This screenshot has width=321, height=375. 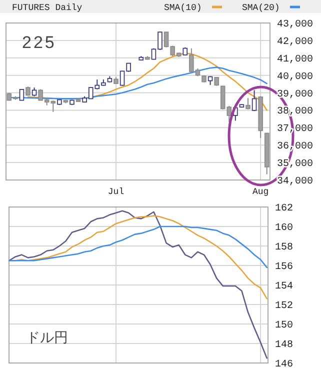 I want to click on y-tick-label: 158, so click(x=284, y=248).